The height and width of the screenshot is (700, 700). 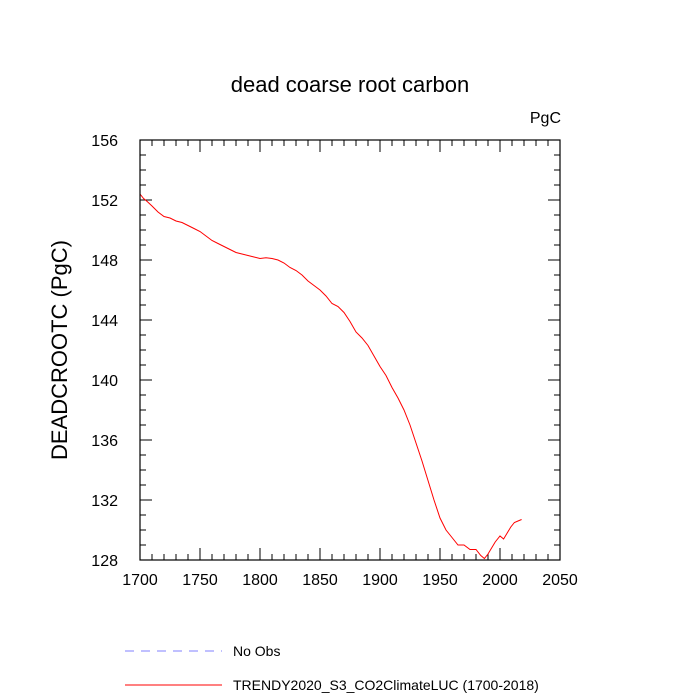 What do you see at coordinates (104, 141) in the screenshot?
I see `y-tick-label-156: 156` at bounding box center [104, 141].